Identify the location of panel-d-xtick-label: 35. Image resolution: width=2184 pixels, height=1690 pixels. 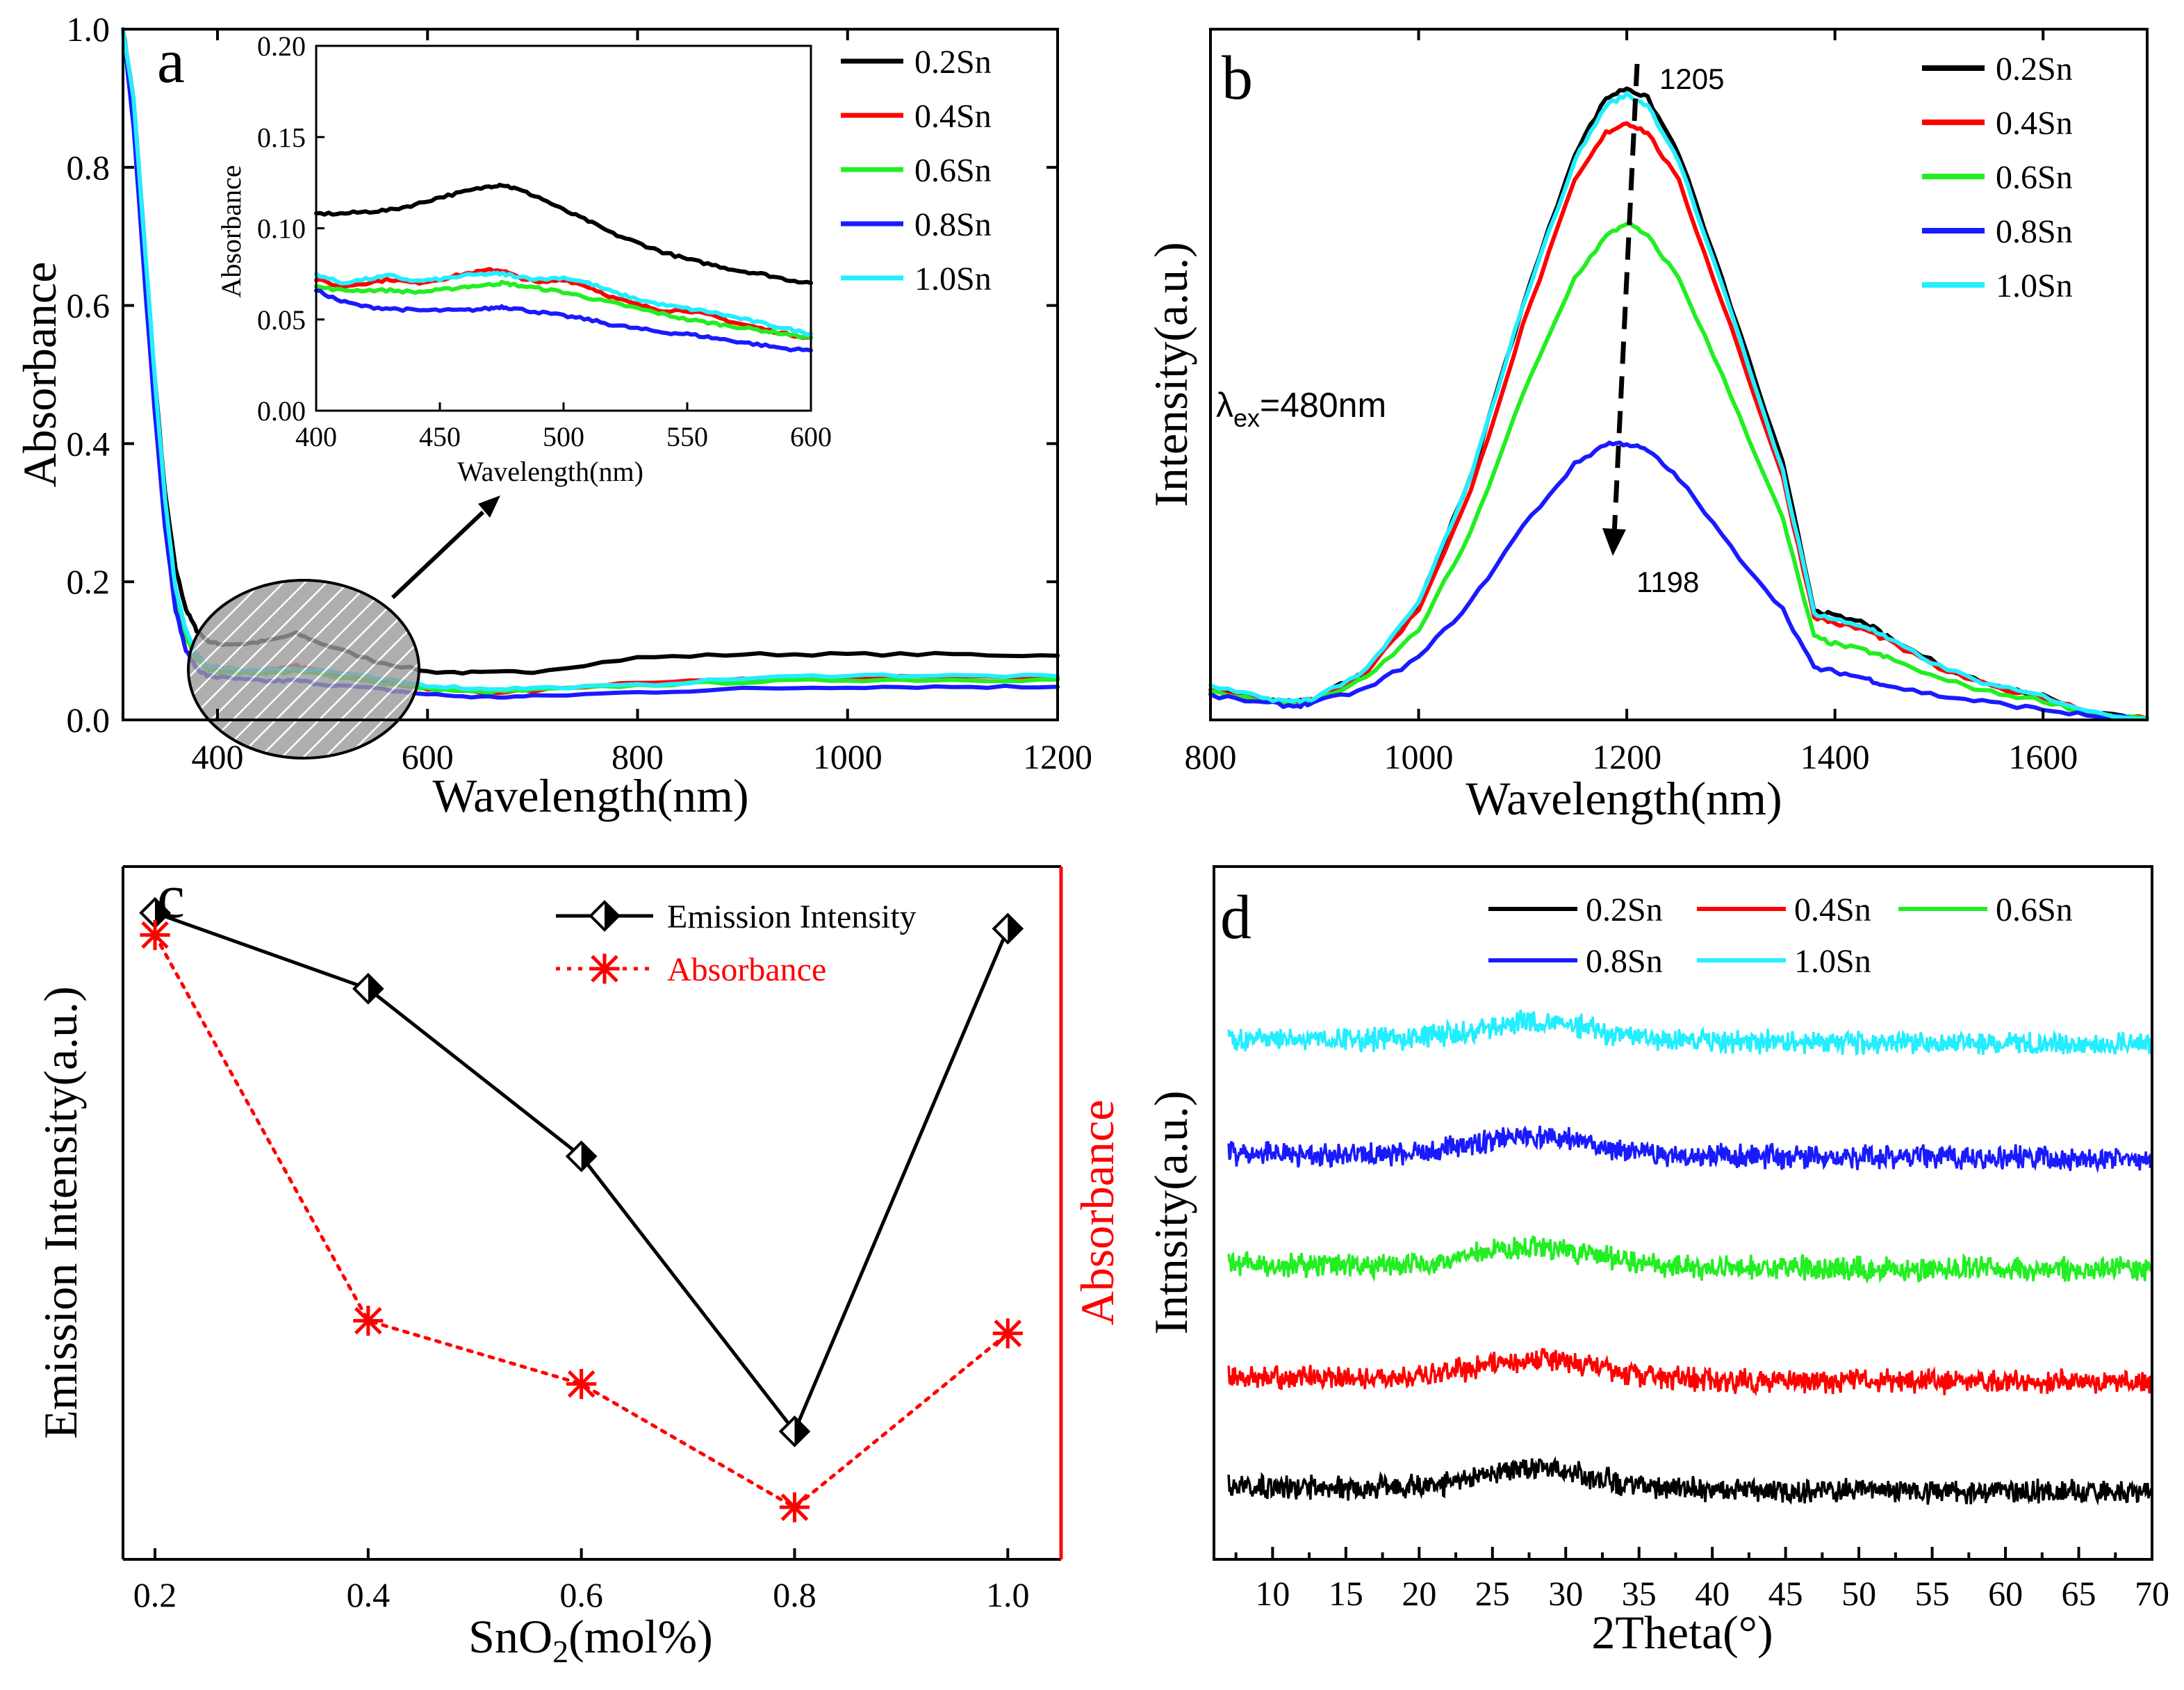
(1639, 1593).